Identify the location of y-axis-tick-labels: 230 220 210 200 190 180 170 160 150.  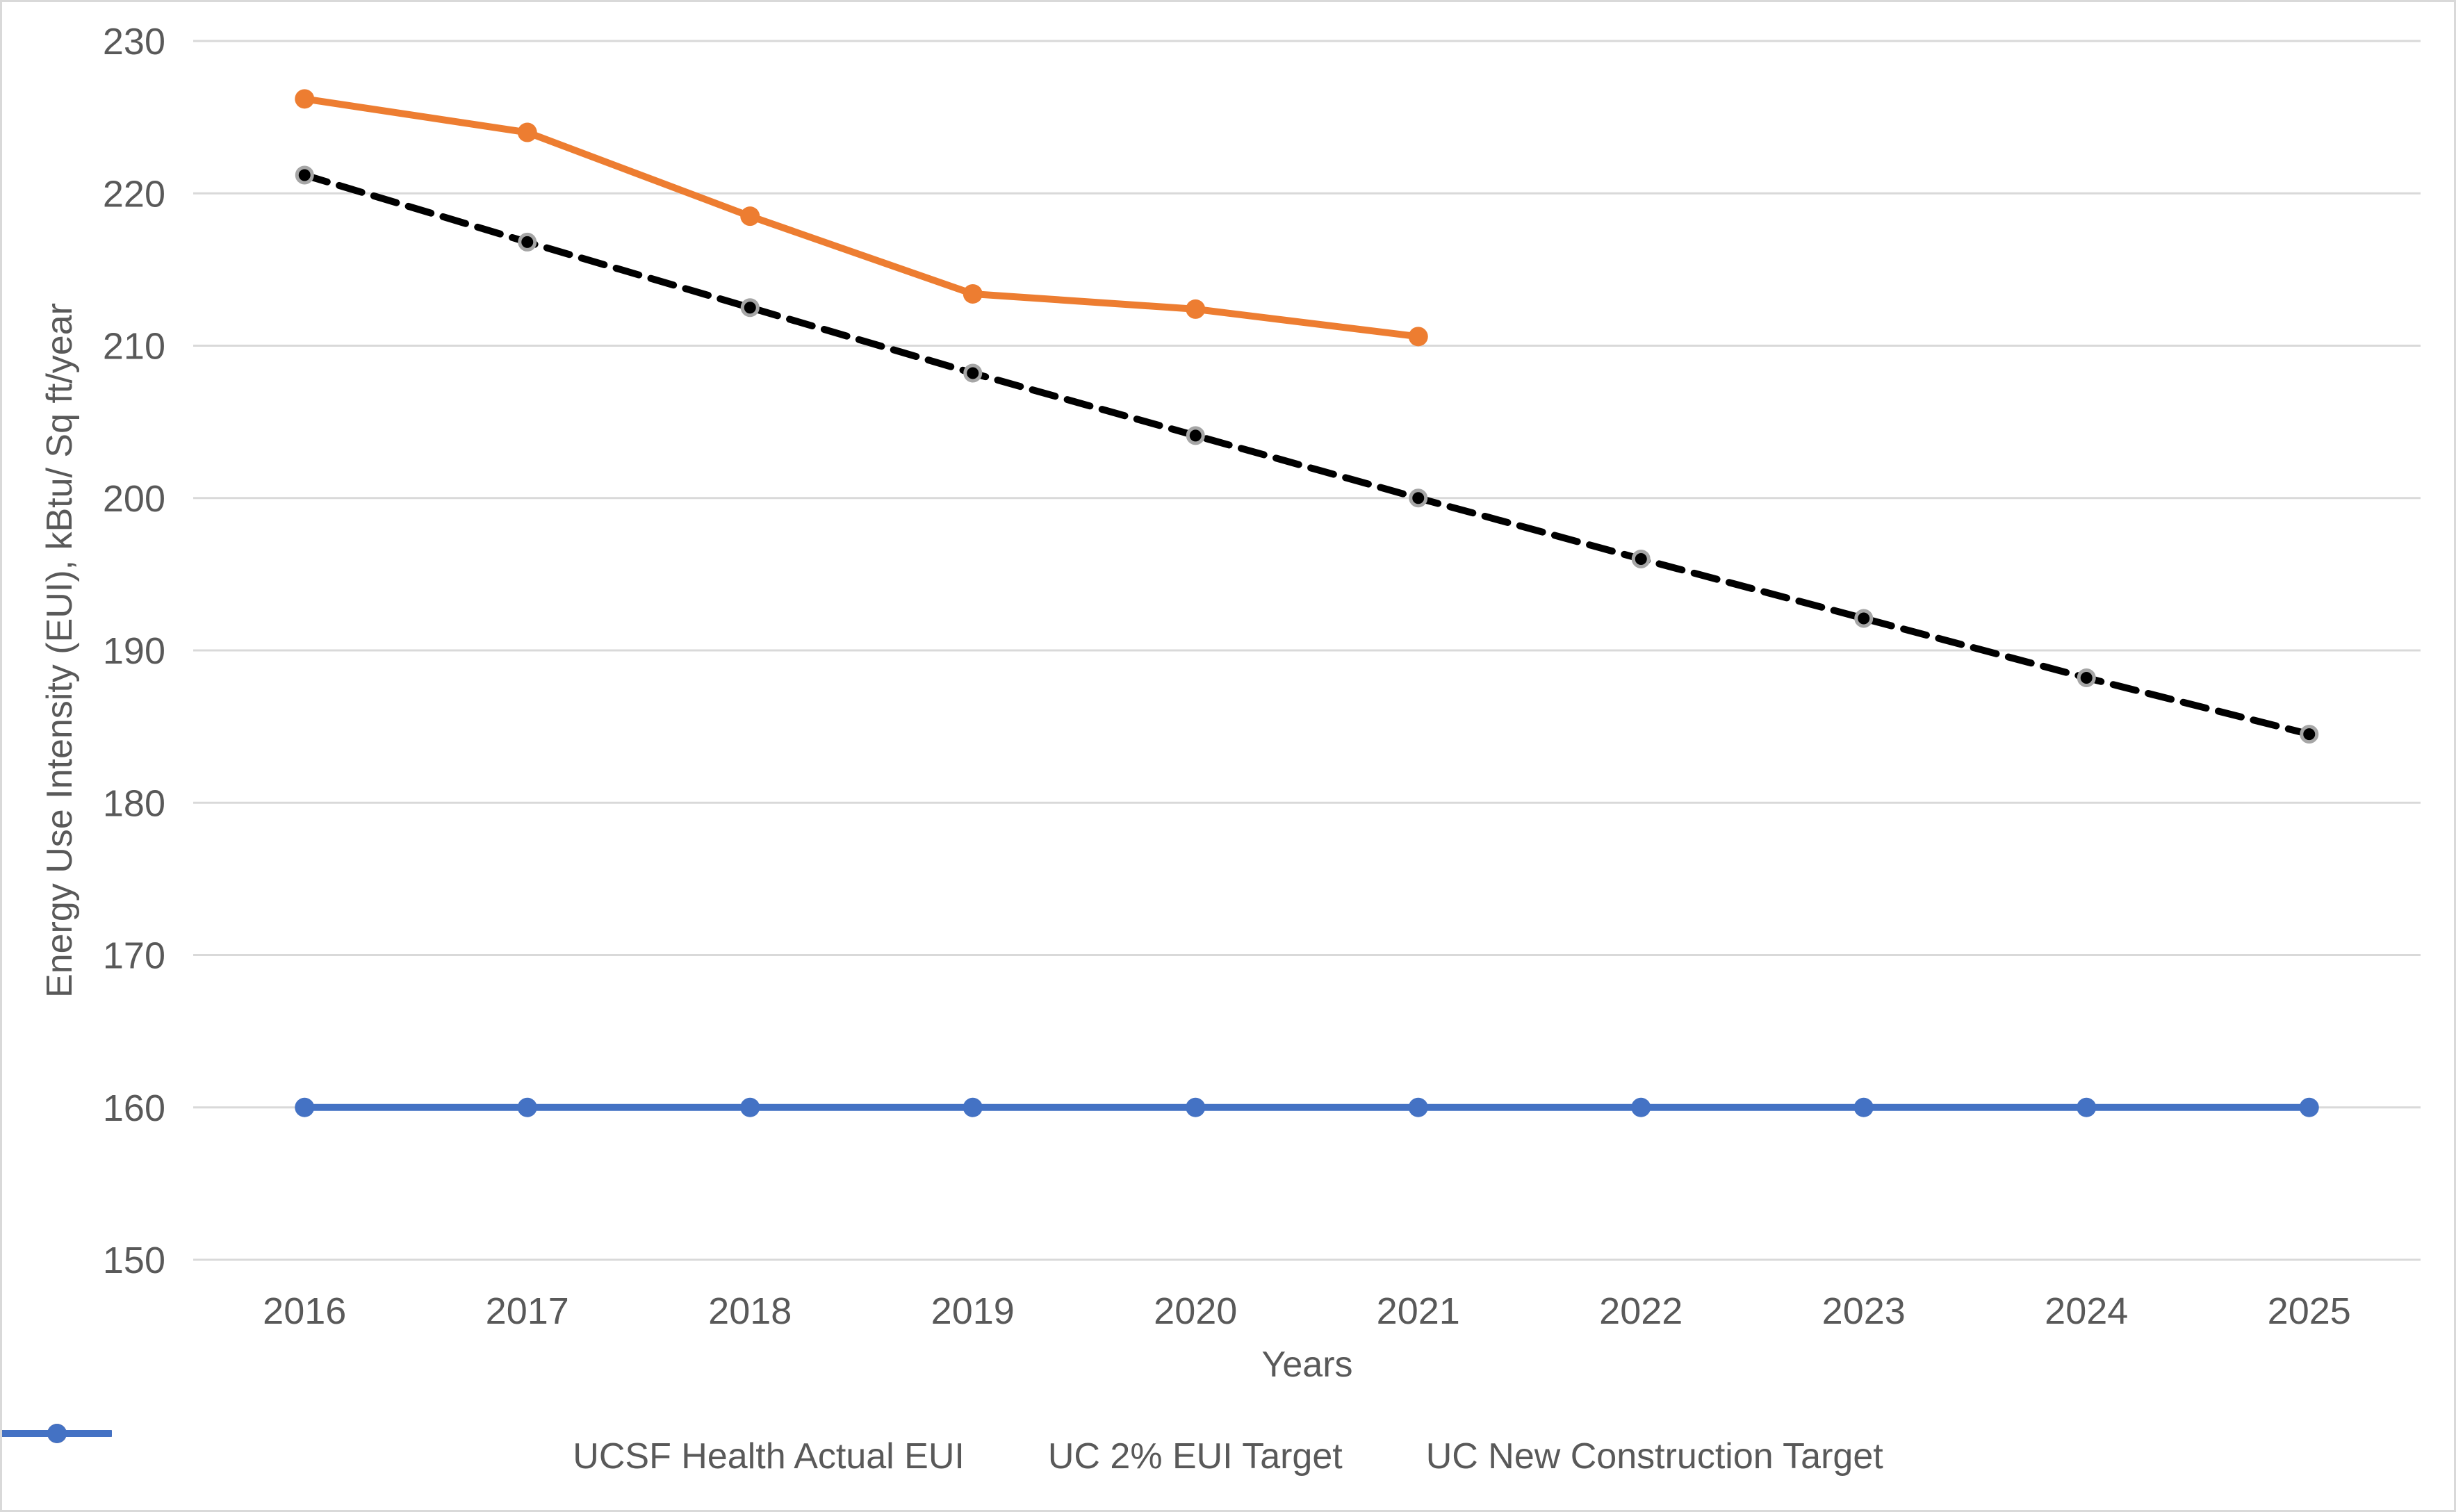
(134, 651).